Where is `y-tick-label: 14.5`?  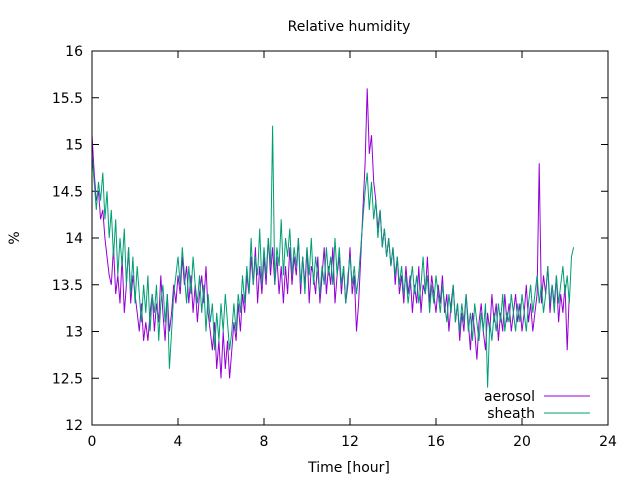 y-tick-label: 14.5 is located at coordinates (67, 192).